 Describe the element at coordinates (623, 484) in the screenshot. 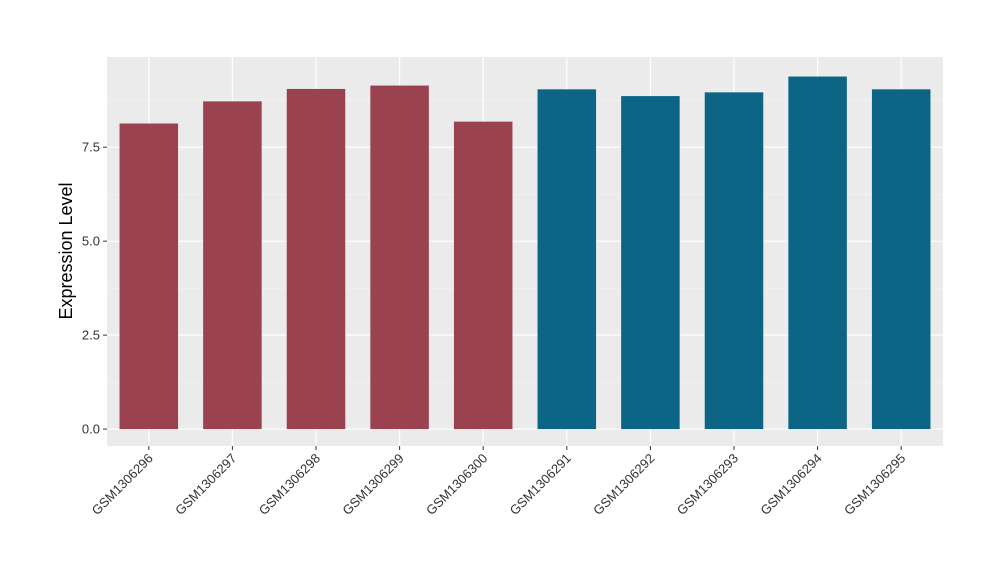

I see `x-tick-label: GSM1306292` at that location.